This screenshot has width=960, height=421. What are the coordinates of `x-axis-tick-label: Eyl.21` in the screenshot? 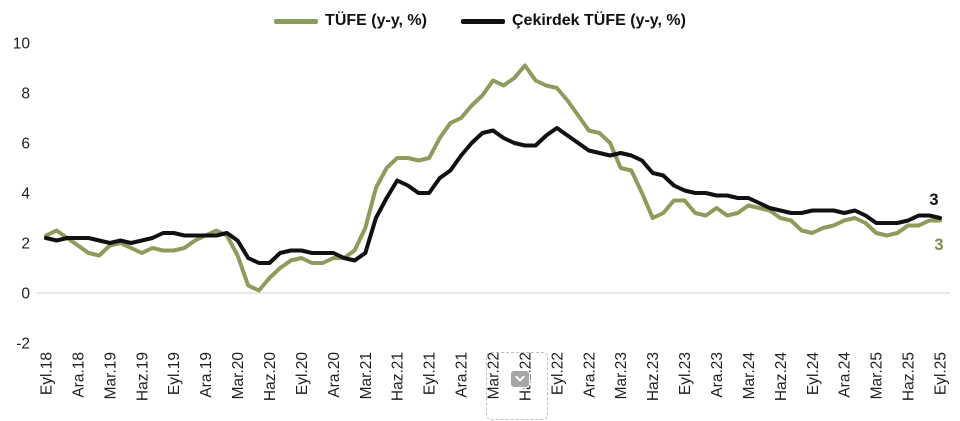 It's located at (430, 373).